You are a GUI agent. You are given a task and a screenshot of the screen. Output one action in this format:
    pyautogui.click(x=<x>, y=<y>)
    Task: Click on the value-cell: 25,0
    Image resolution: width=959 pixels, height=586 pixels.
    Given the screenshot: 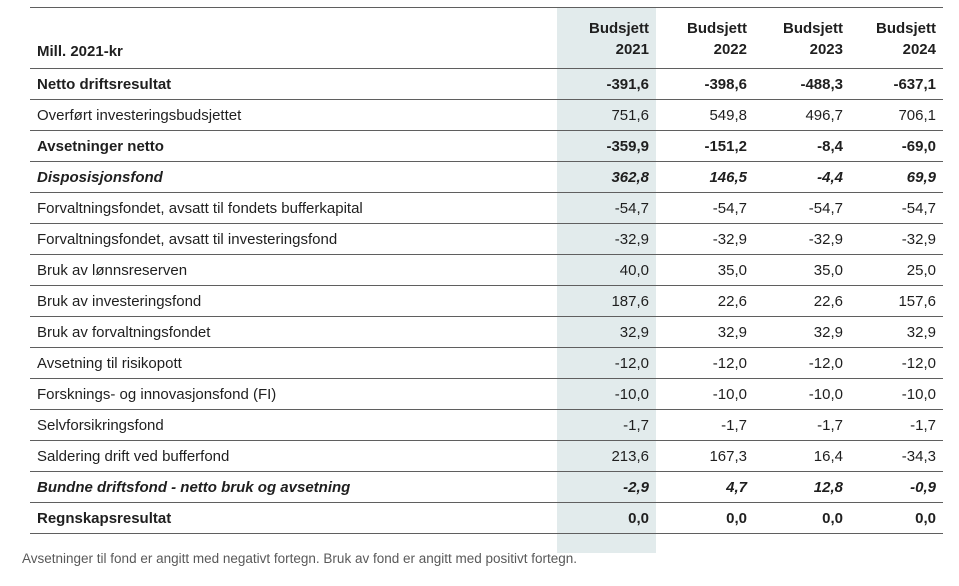 What is the action you would take?
    pyautogui.click(x=896, y=270)
    